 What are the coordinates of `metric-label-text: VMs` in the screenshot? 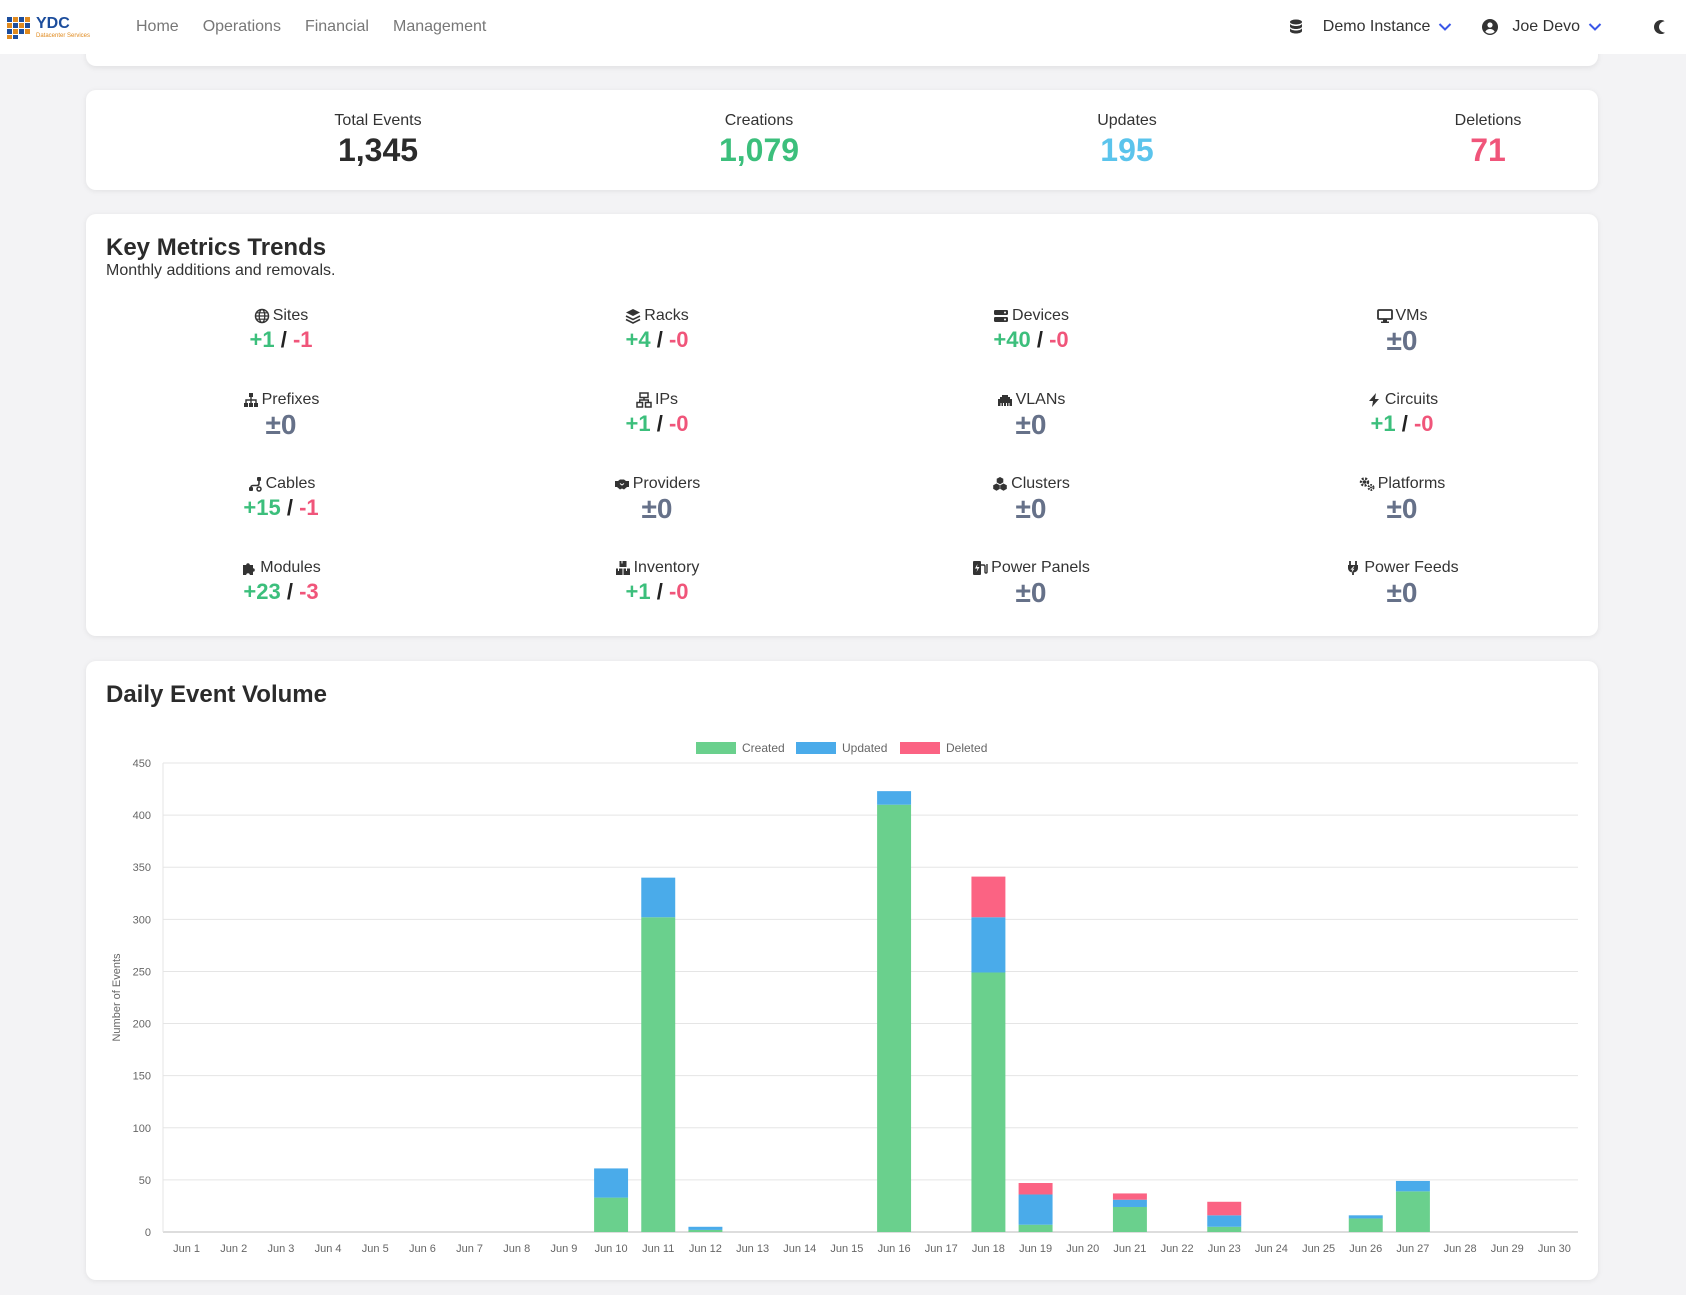 It's located at (1411, 315).